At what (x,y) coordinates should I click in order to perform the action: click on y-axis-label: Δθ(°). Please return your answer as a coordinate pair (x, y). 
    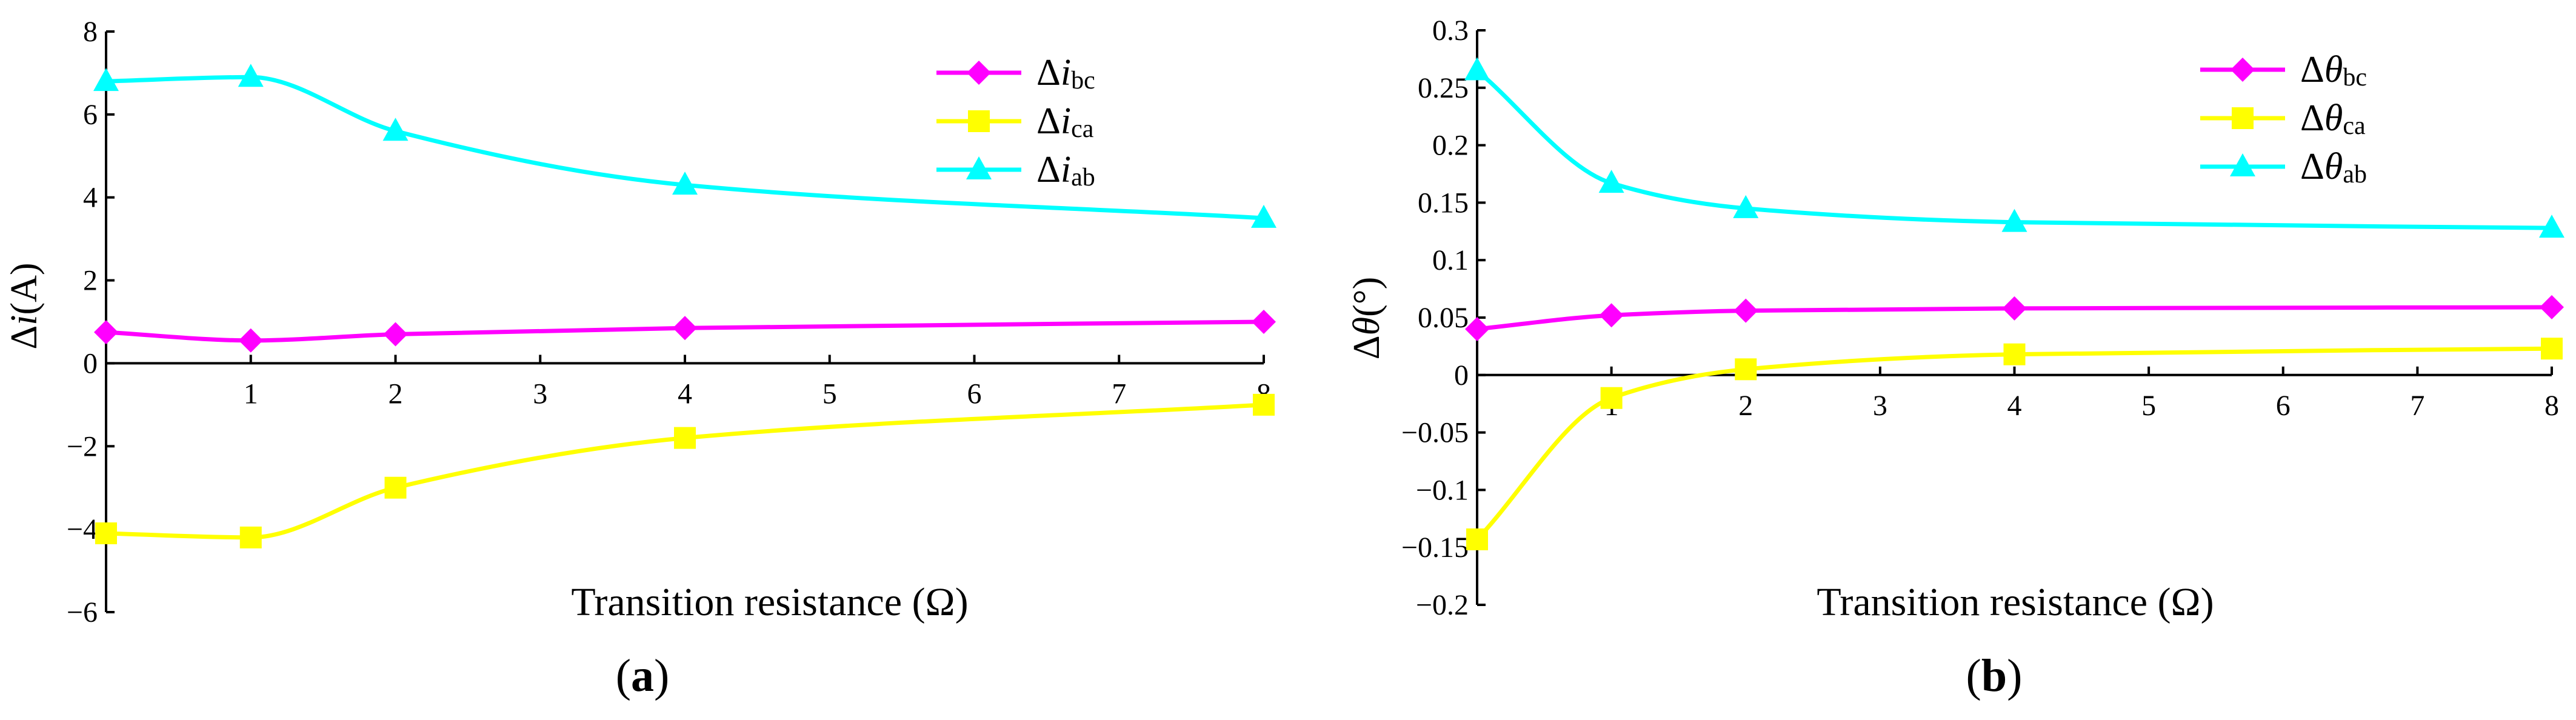
    Looking at the image, I should click on (1366, 318).